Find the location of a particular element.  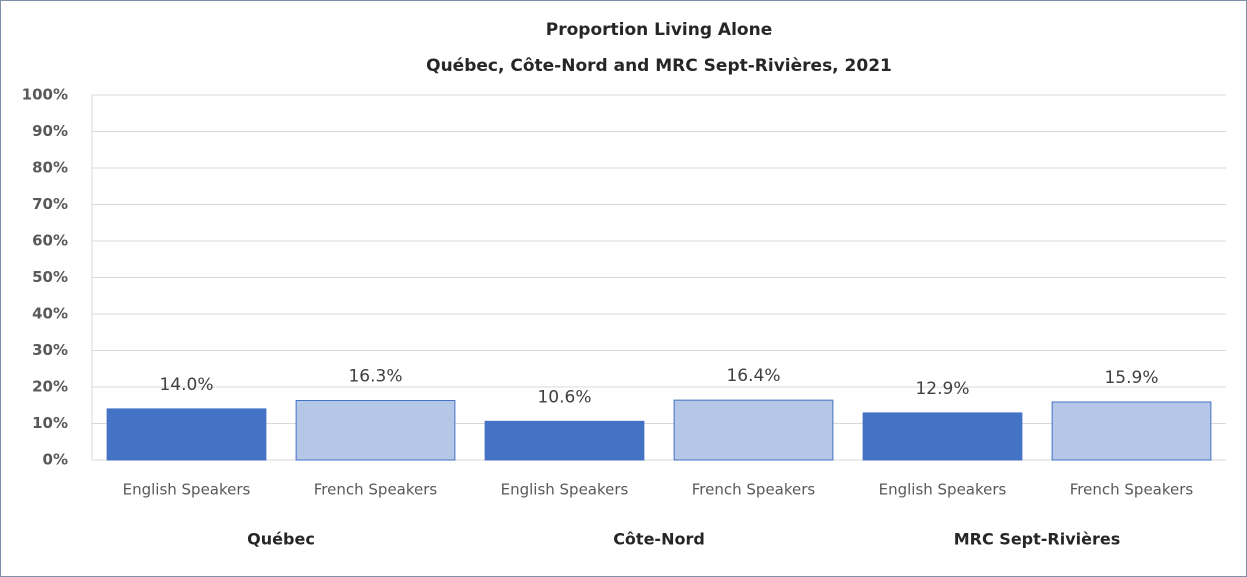

y-tick-label: 70% is located at coordinates (50, 204).